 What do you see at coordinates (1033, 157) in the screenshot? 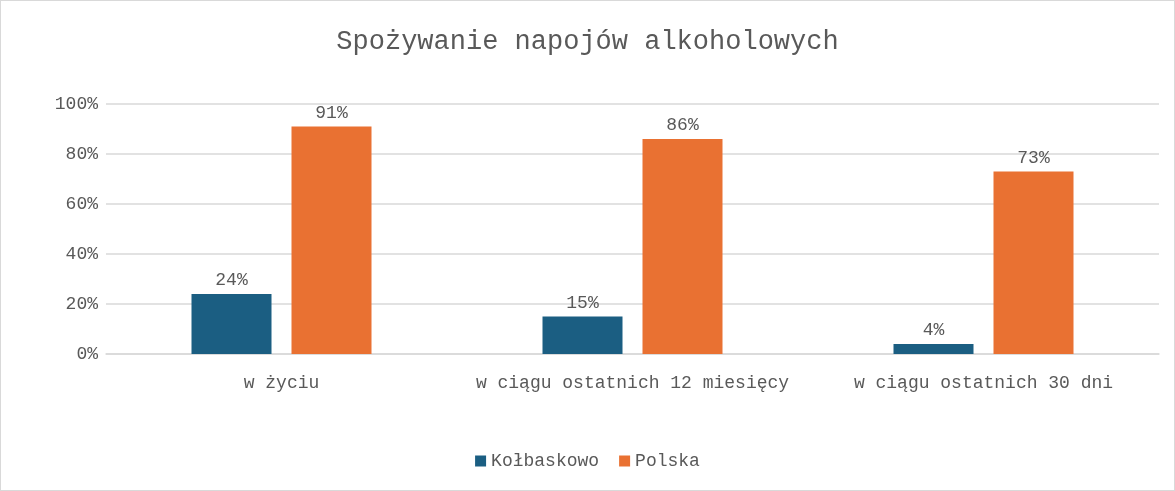
I see `data-label: 73%` at bounding box center [1033, 157].